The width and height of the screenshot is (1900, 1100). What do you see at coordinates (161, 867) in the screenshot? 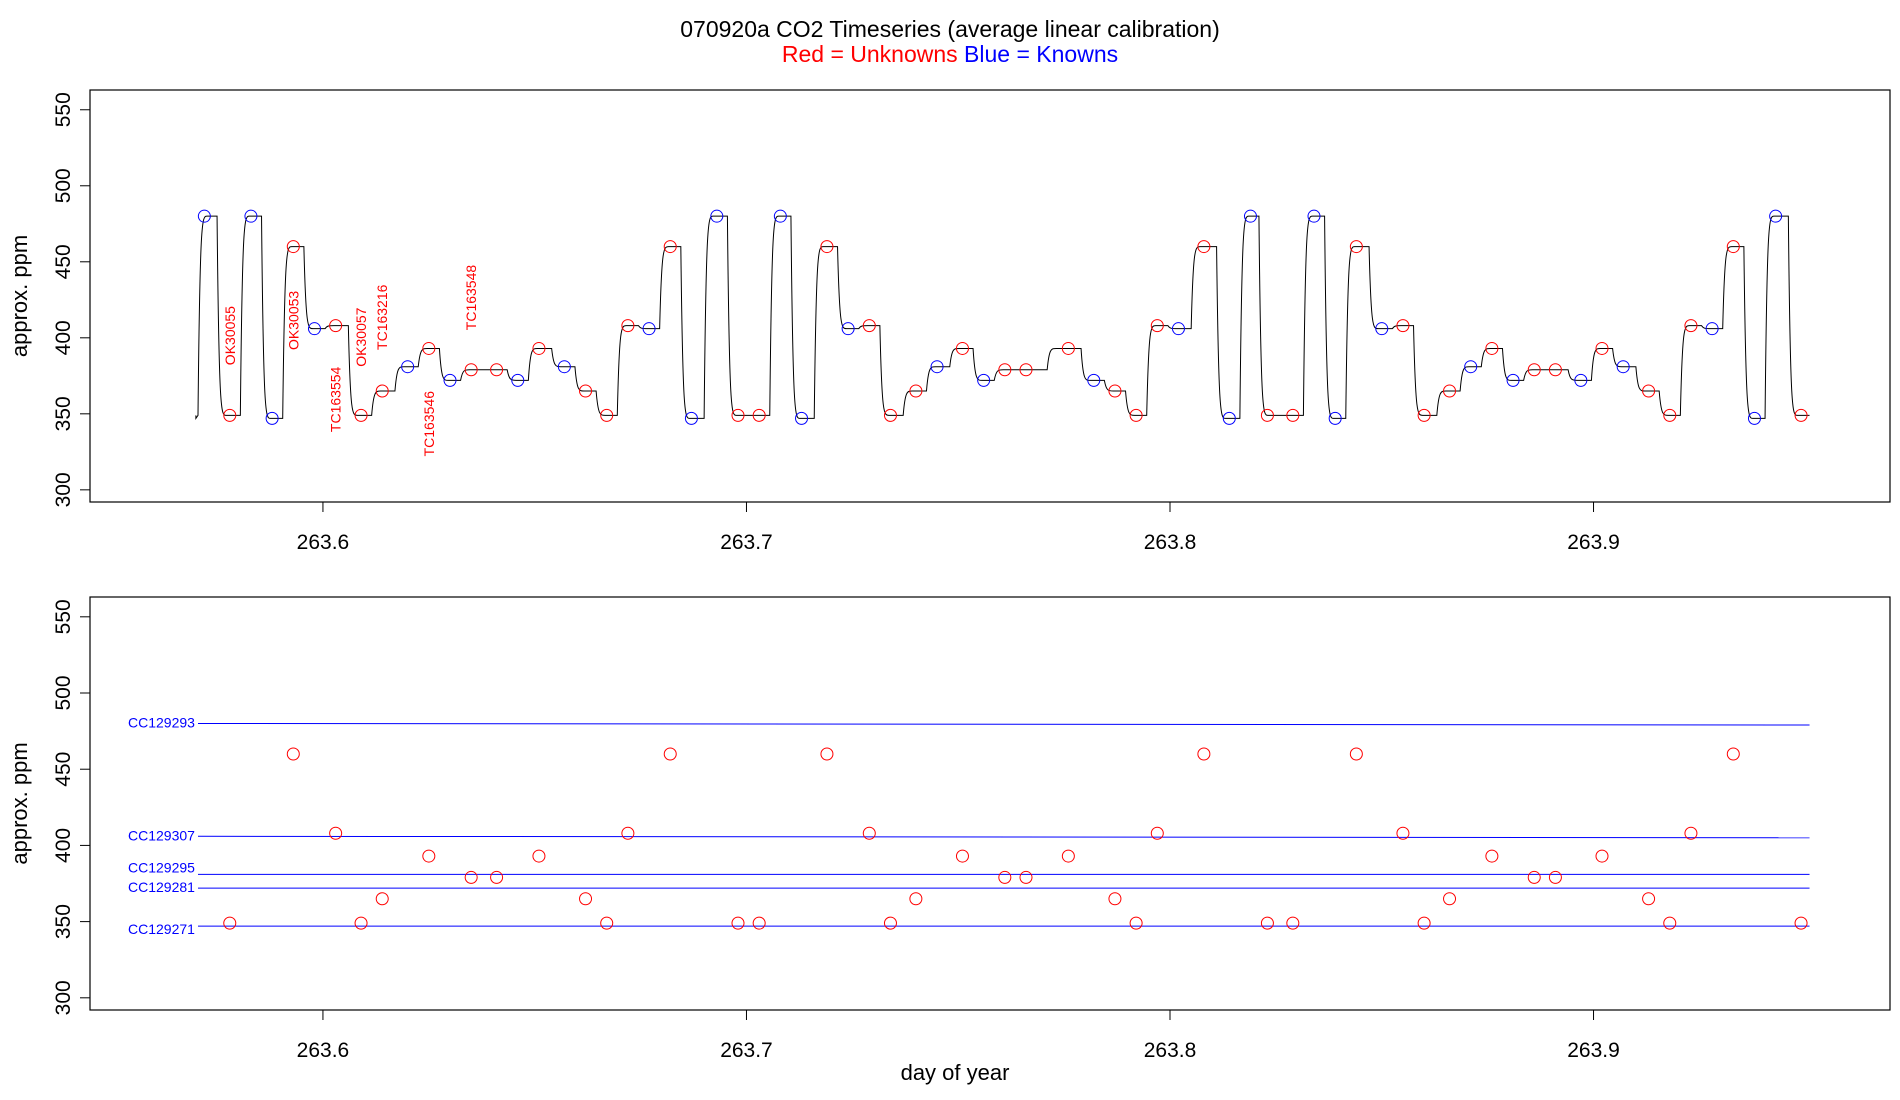
I see `standard-label: CC129295` at bounding box center [161, 867].